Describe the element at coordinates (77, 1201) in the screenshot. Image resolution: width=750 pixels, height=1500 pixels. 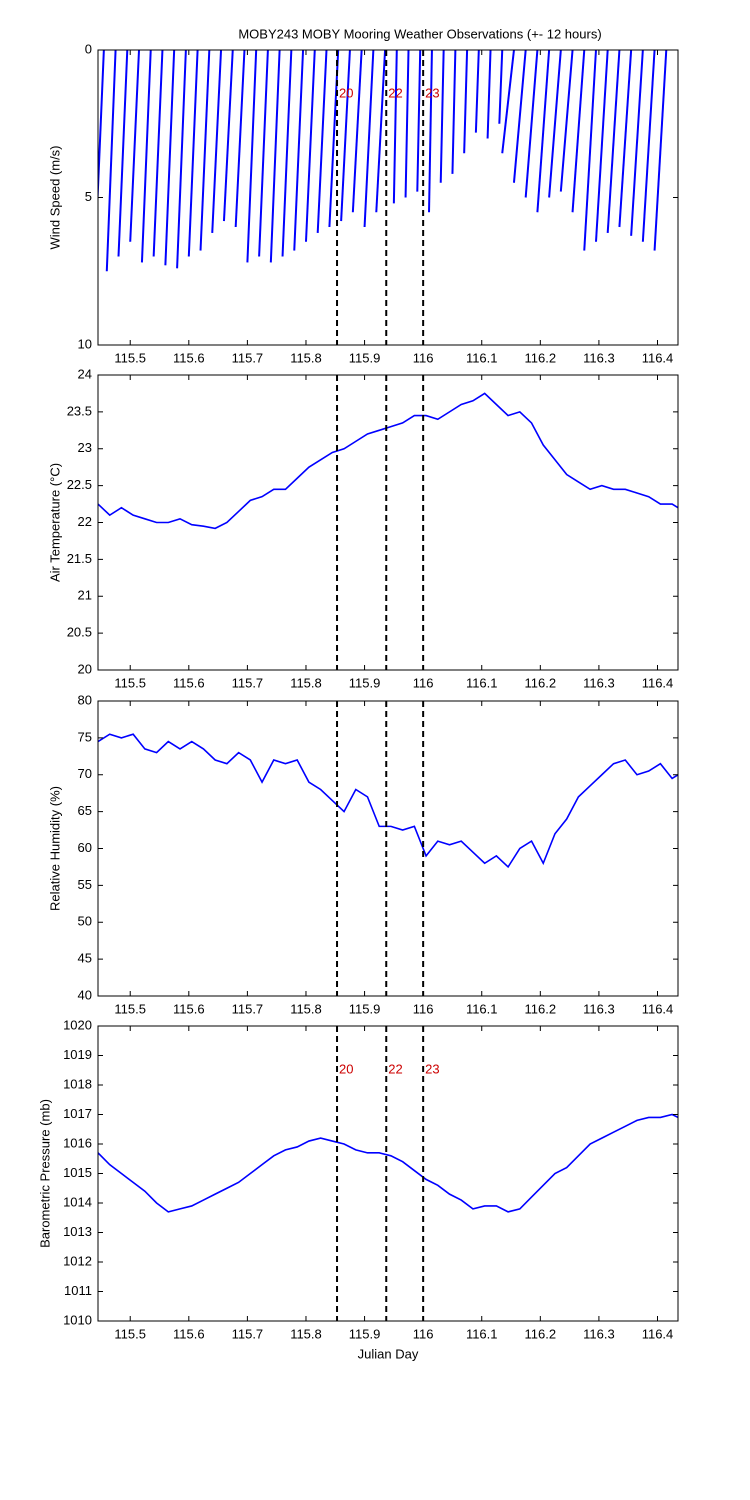
I see `y-tick-label: 1014` at that location.